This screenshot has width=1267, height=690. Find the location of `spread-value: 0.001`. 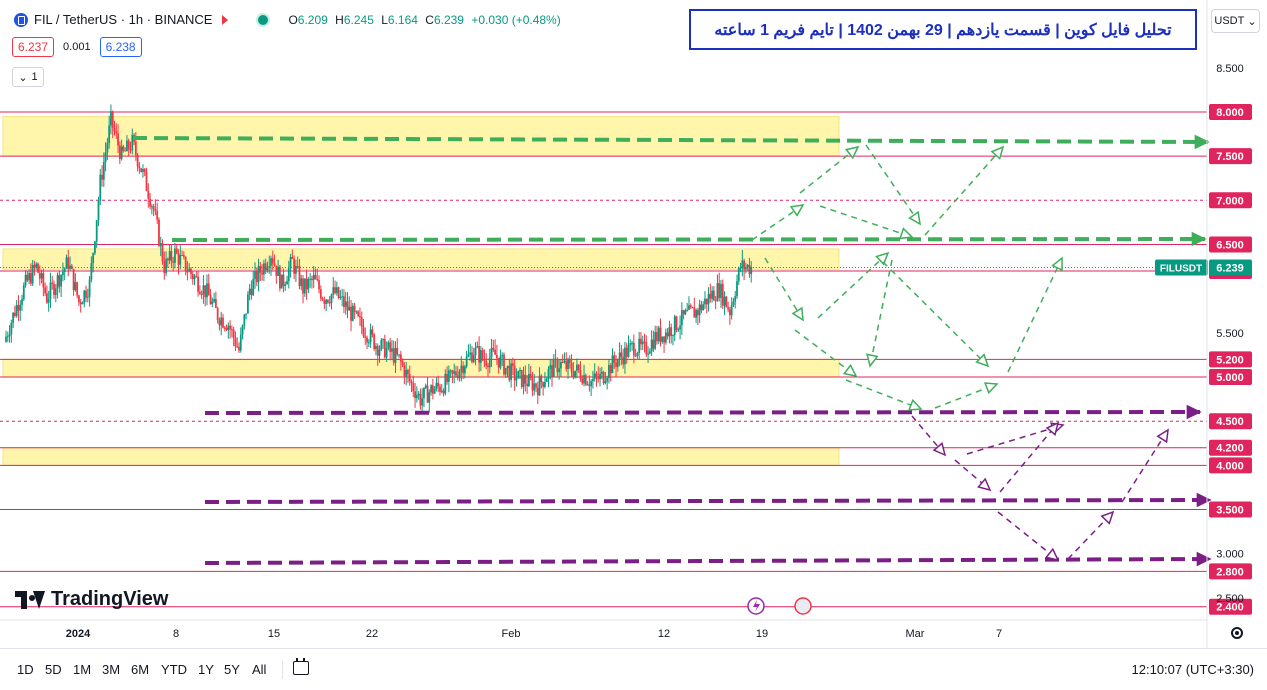

spread-value: 0.001 is located at coordinates (77, 47).